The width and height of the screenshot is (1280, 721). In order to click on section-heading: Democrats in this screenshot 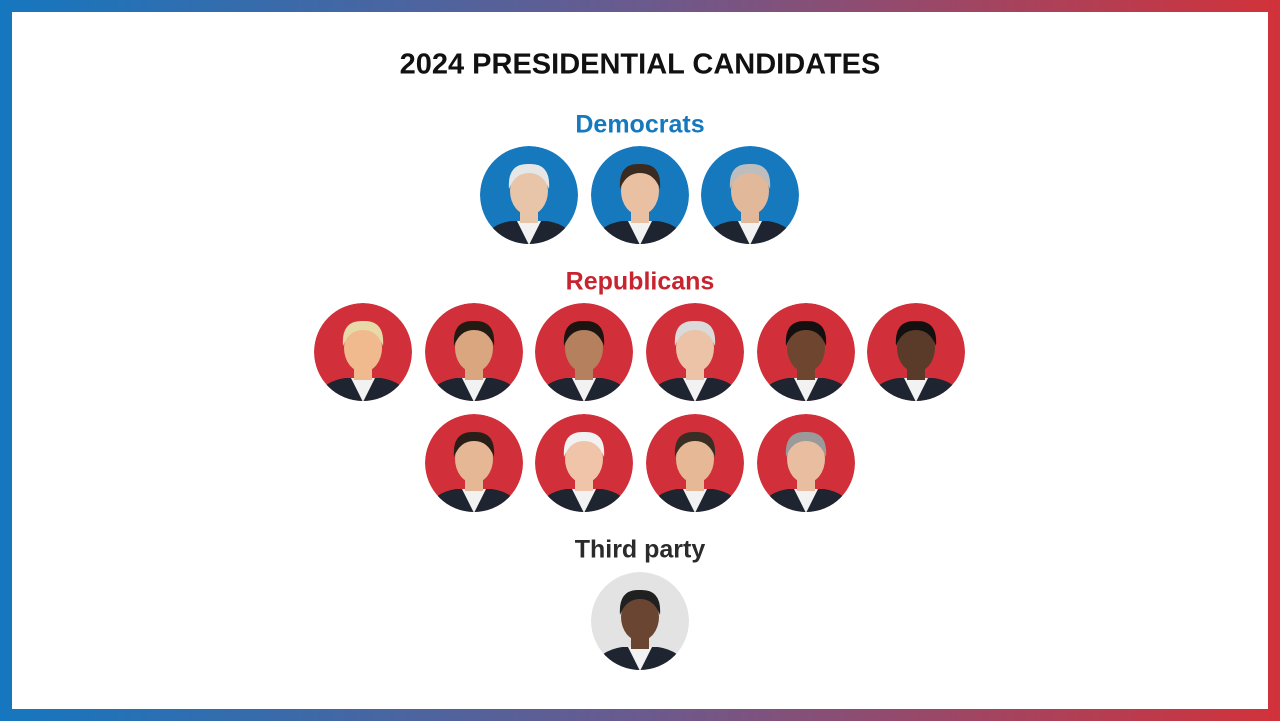, I will do `click(639, 125)`.